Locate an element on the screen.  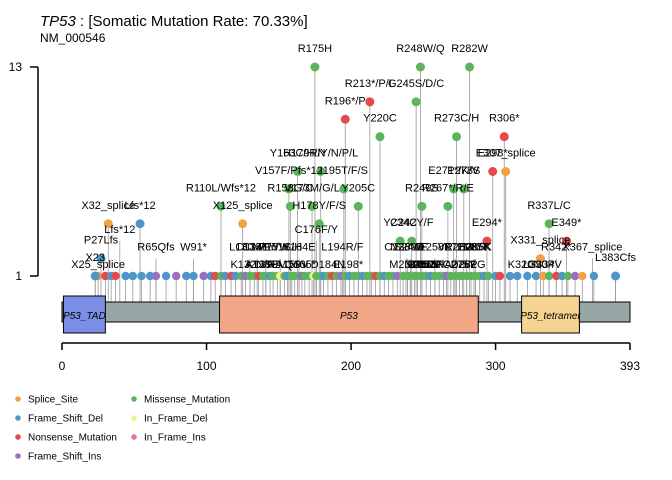
mutation-label-x32-splice: X32_splice is located at coordinates (108, 206).